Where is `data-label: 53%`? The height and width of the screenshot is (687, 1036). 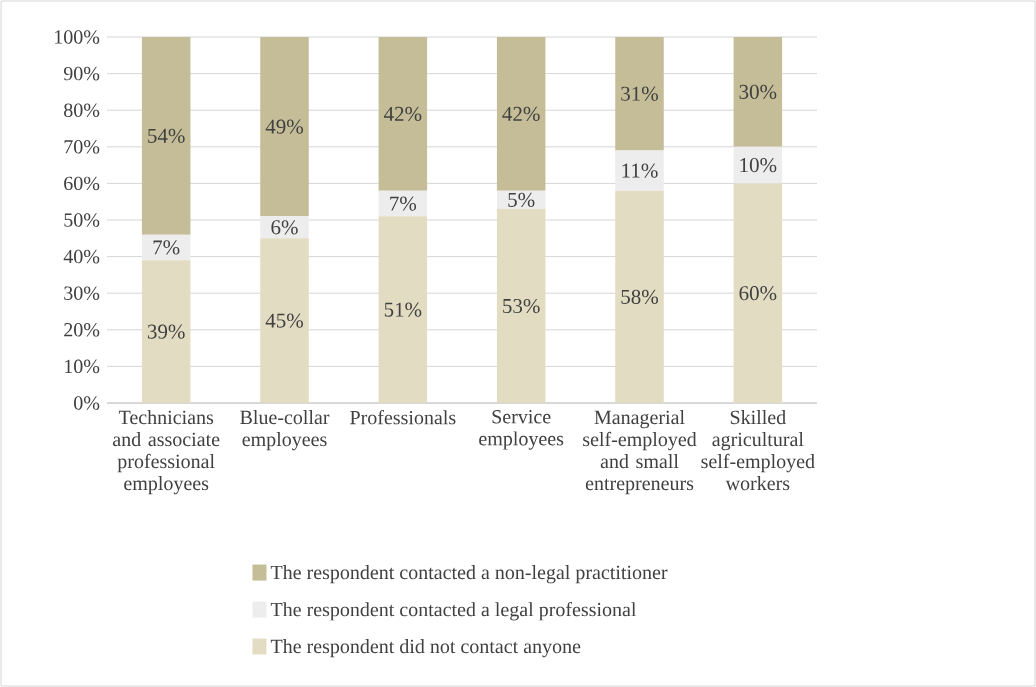
data-label: 53% is located at coordinates (521, 306).